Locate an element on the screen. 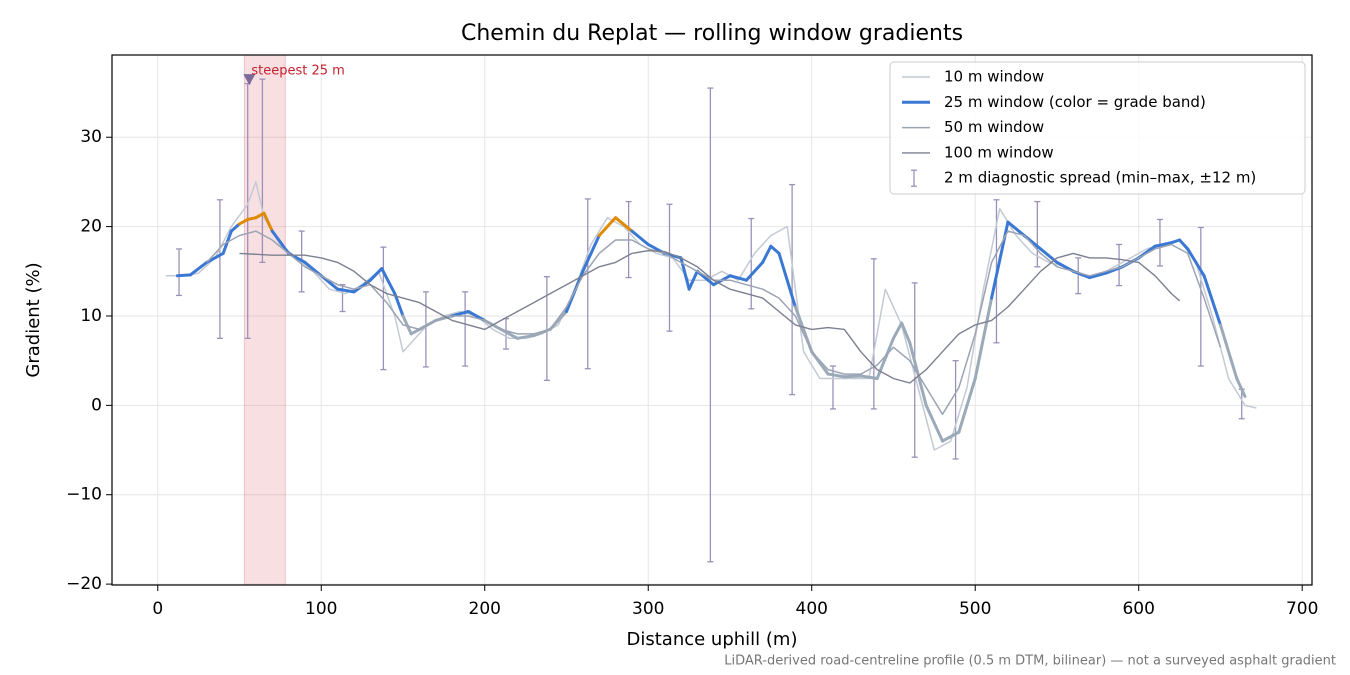  y-axis-label: Gradient (%) is located at coordinates (33, 319).